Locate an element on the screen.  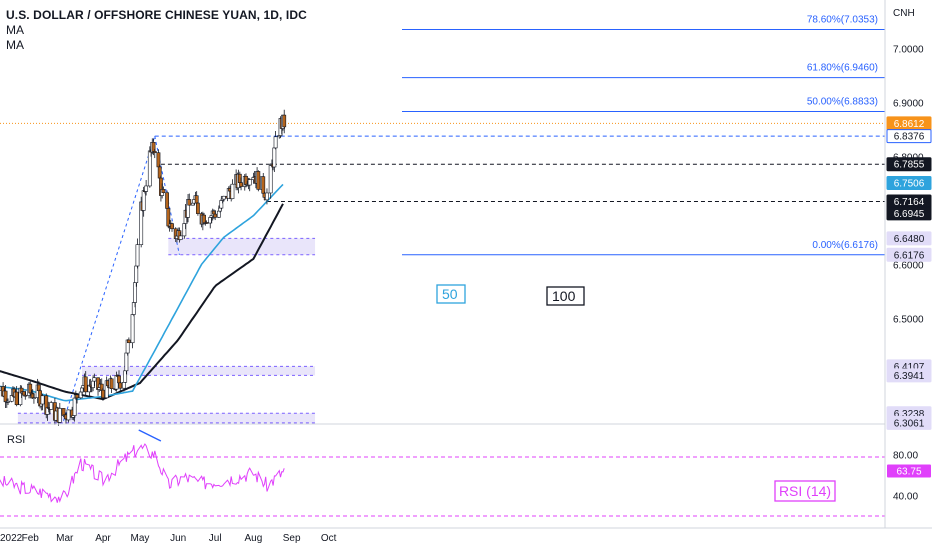
price-badge-8: 6.4107 is located at coordinates (909, 367).